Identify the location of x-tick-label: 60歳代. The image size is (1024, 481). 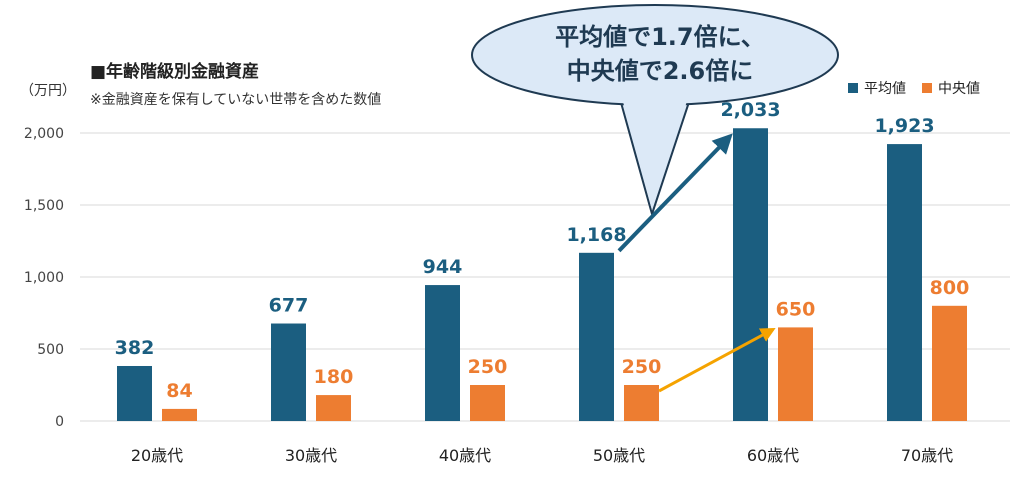
(773, 455).